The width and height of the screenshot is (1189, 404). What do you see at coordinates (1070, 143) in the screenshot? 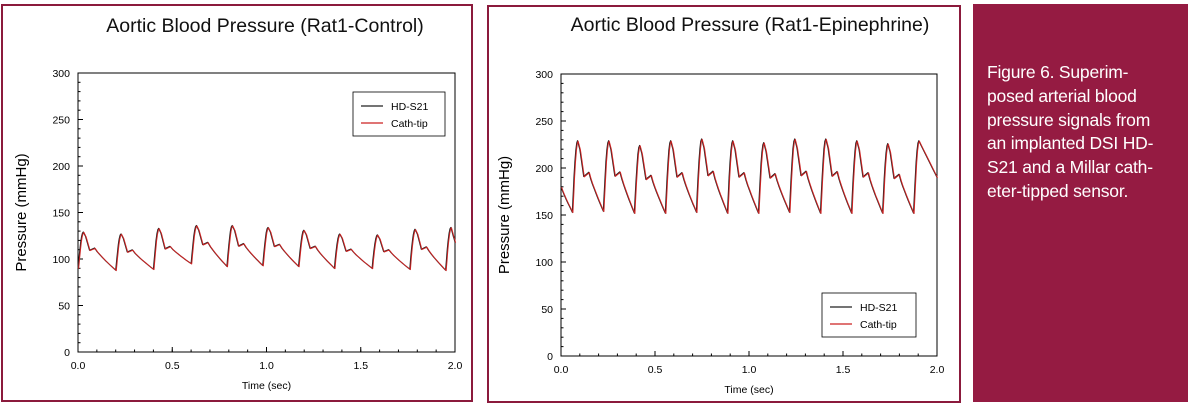
I see `caption-line: an implanted DSI HD-` at bounding box center [1070, 143].